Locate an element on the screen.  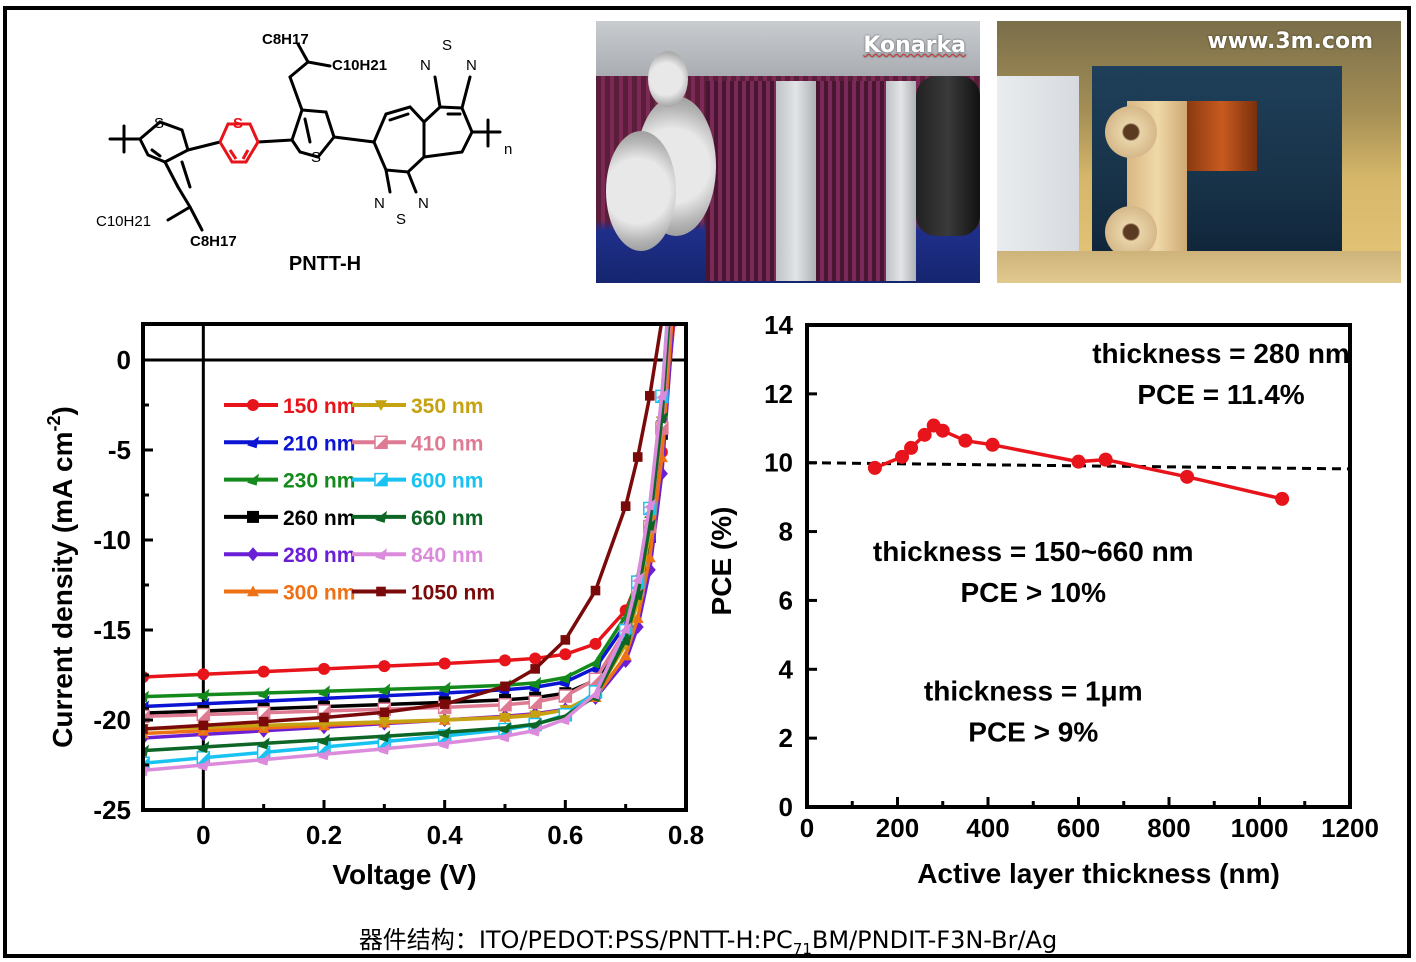
legend-label: 660 nm is located at coordinates (447, 518).